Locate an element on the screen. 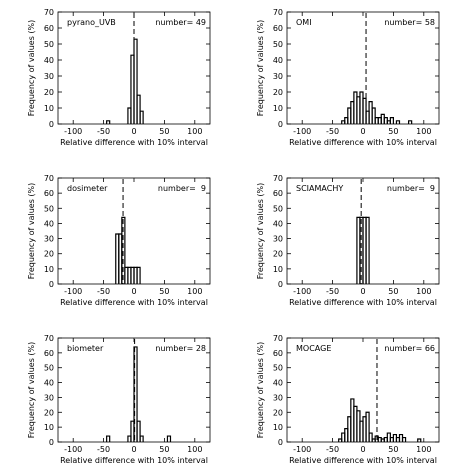 This screenshot has height=474, width=474. sample-count-label: number= 58 is located at coordinates (409, 22).